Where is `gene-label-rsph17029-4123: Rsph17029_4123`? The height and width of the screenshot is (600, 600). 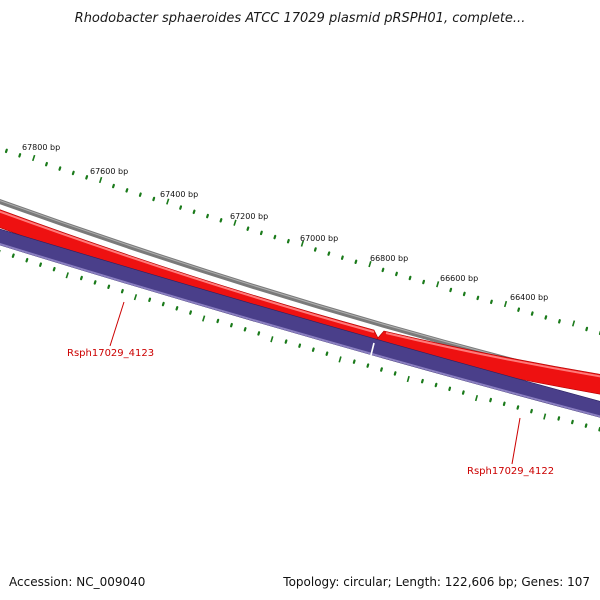
gene-label-rsph17029-4123: Rsph17029_4123 is located at coordinates (110, 353).